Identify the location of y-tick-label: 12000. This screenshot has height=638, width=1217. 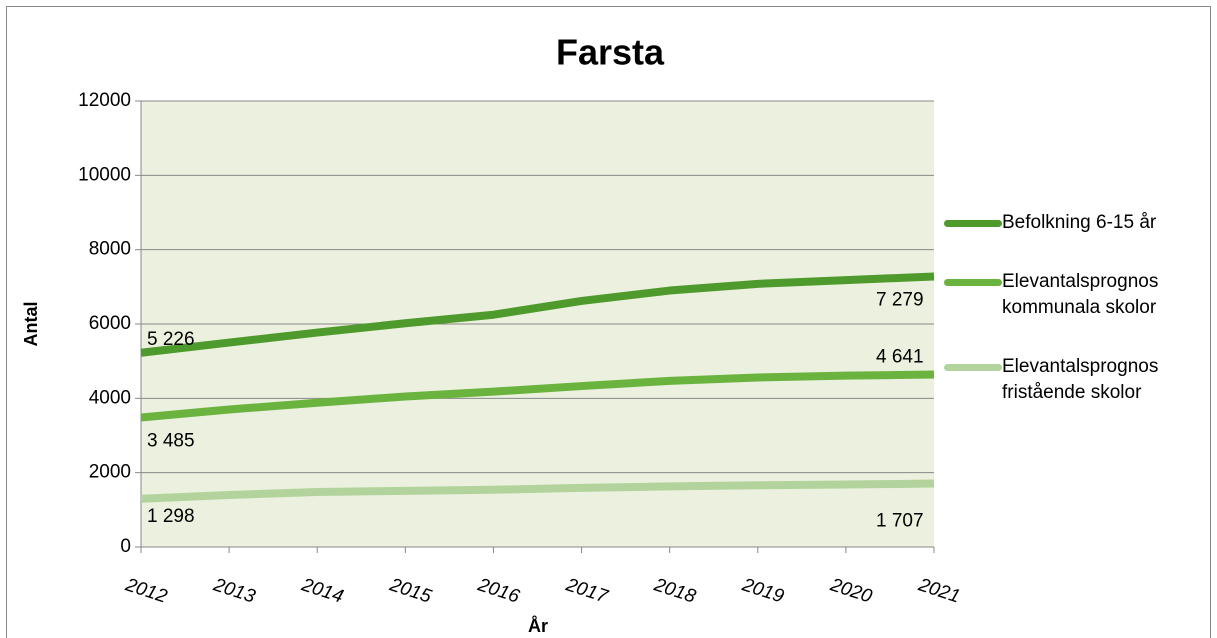
(104, 100).